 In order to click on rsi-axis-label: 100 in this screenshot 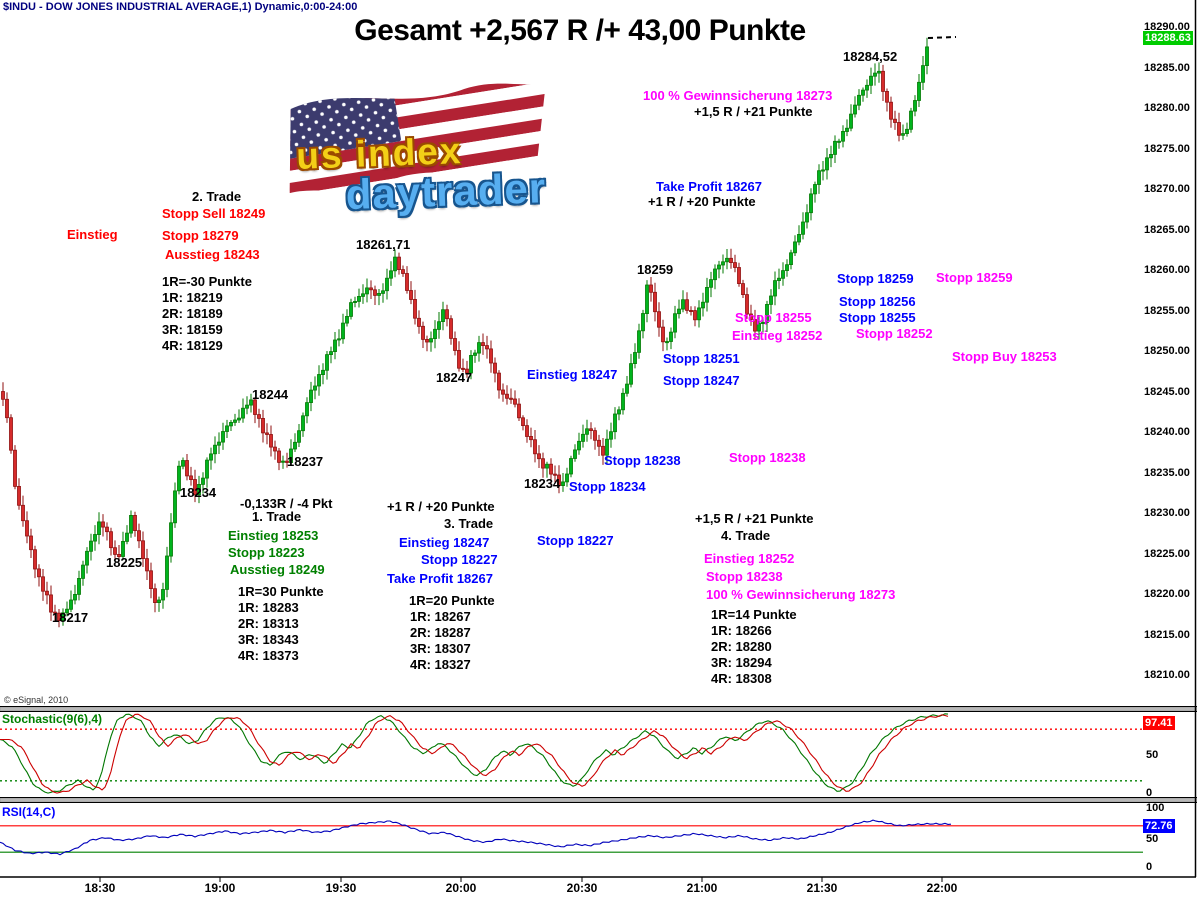, I will do `click(1155, 807)`.